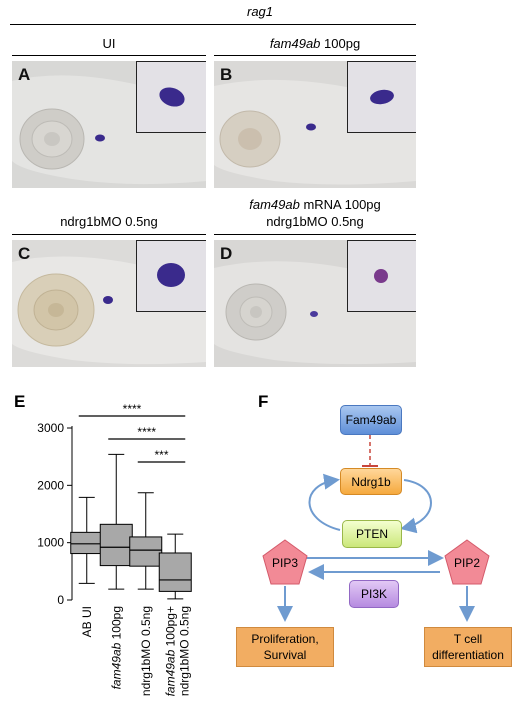 The image size is (520, 725). What do you see at coordinates (109, 55) in the screenshot?
I see `panel-a-rule` at bounding box center [109, 55].